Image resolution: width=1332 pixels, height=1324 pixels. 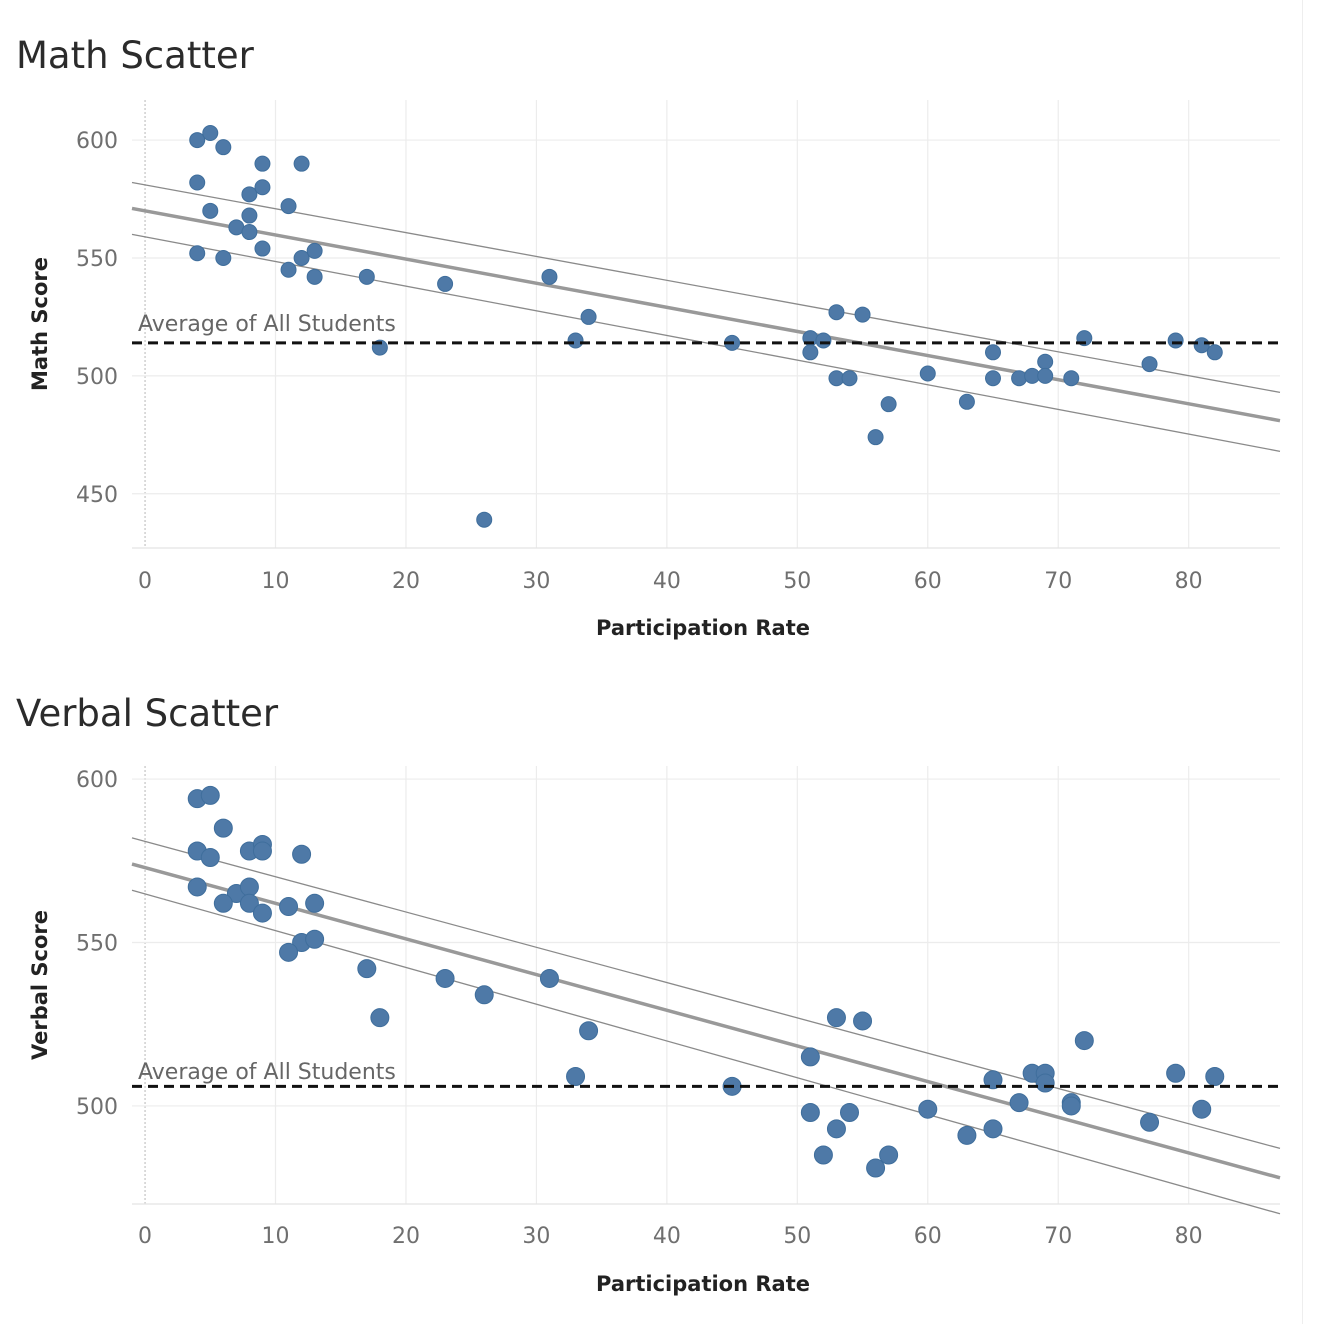 What do you see at coordinates (40, 985) in the screenshot?
I see `y-axis-title: Verbal Score` at bounding box center [40, 985].